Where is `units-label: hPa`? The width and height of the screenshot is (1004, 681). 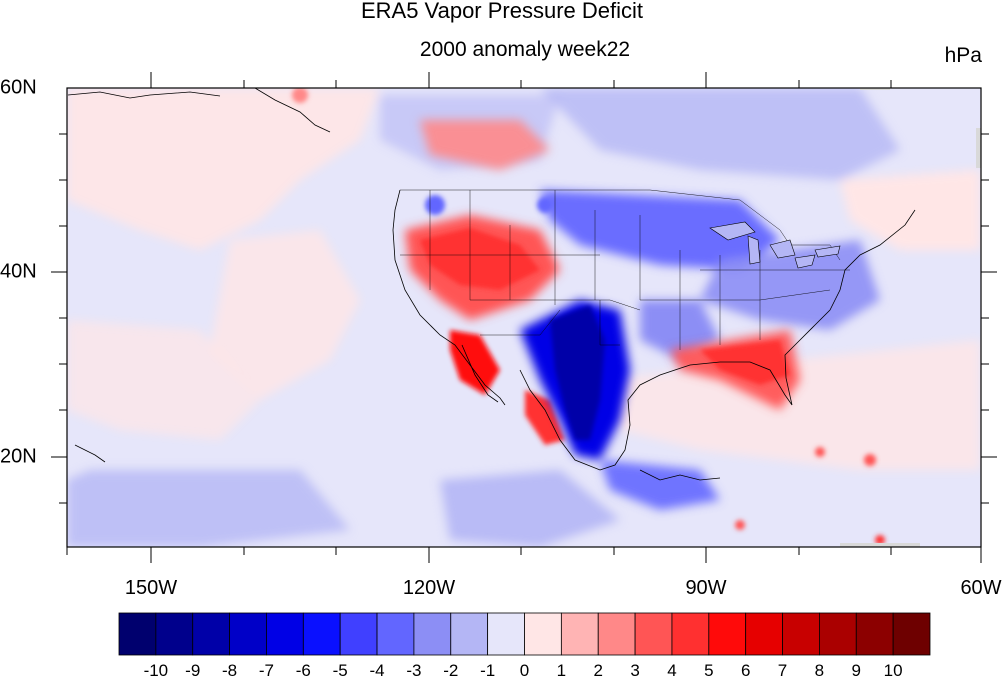
units-label: hPa is located at coordinates (963, 55).